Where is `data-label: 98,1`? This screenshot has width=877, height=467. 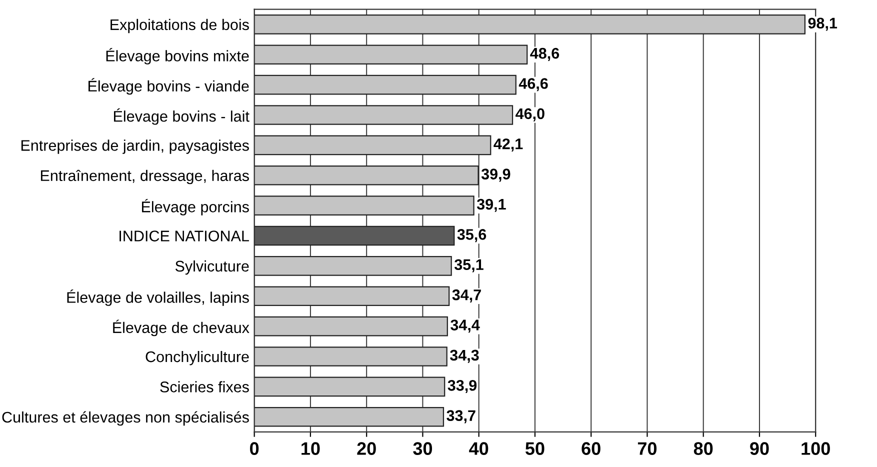 data-label: 98,1 is located at coordinates (823, 24).